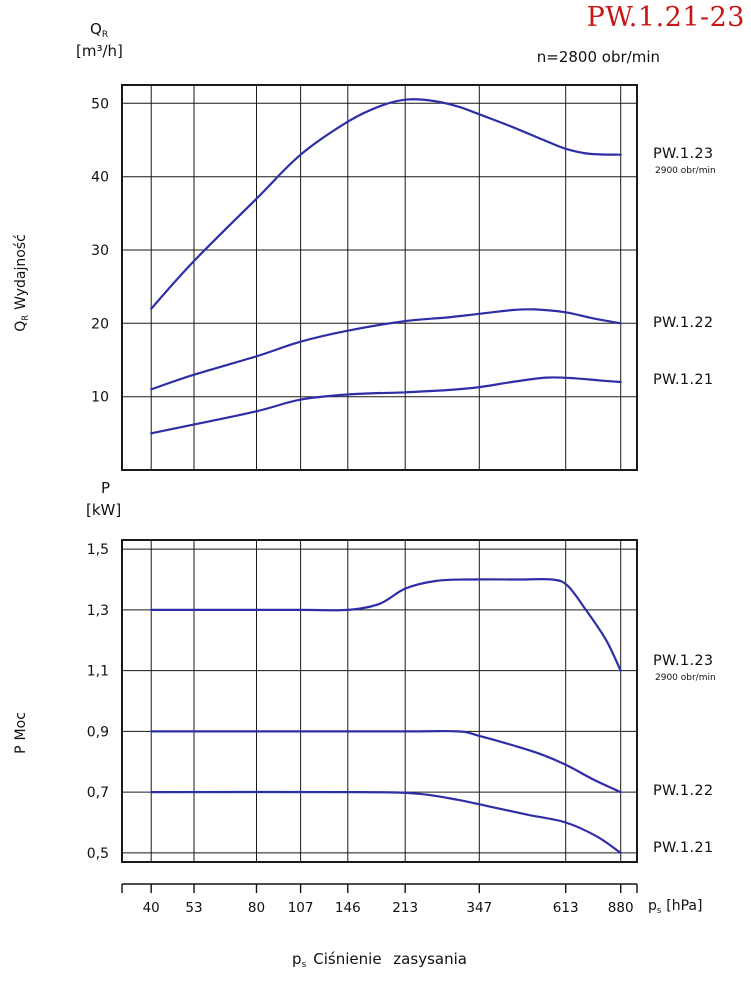 The width and height of the screenshot is (751, 1000). What do you see at coordinates (598, 57) in the screenshot?
I see `chart-subtitle: n=2800 obr/min` at bounding box center [598, 57].